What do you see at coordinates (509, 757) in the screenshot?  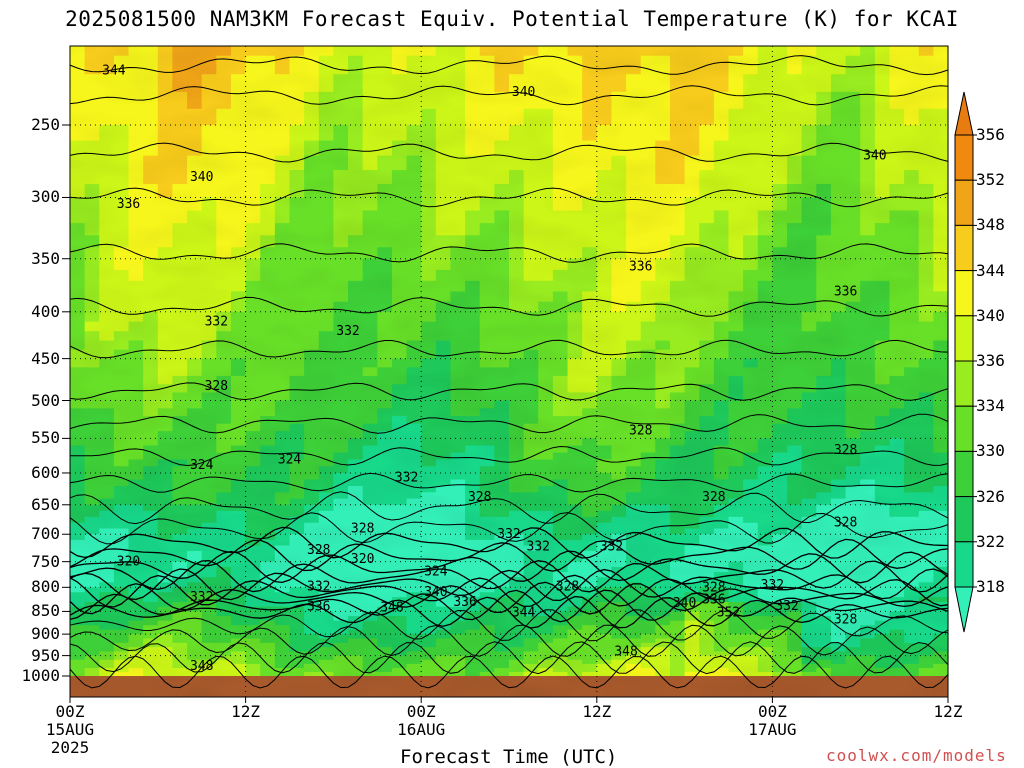 I see `x-axis-title: Forecast Time (UTC)` at bounding box center [509, 757].